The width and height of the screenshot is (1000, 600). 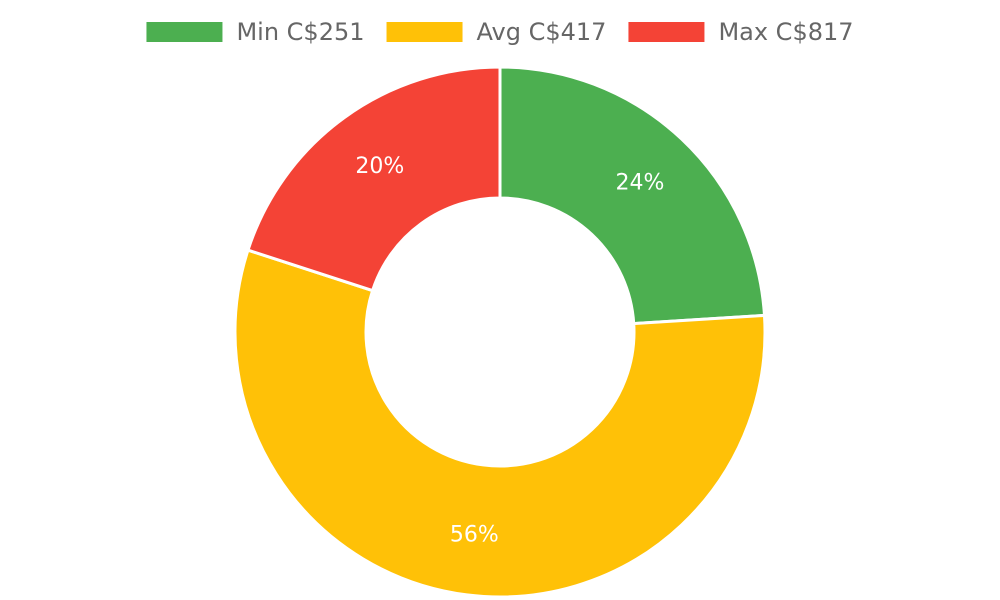 I want to click on slice-label-avg: 56%, so click(x=474, y=534).